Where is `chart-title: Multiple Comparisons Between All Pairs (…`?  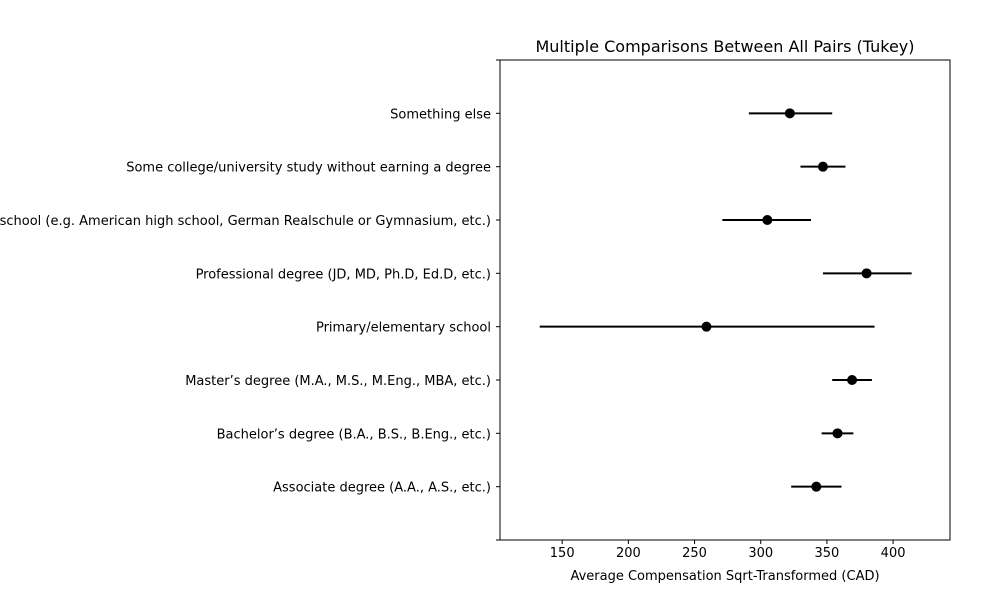 chart-title: Multiple Comparisons Between All Pairs (… is located at coordinates (724, 46).